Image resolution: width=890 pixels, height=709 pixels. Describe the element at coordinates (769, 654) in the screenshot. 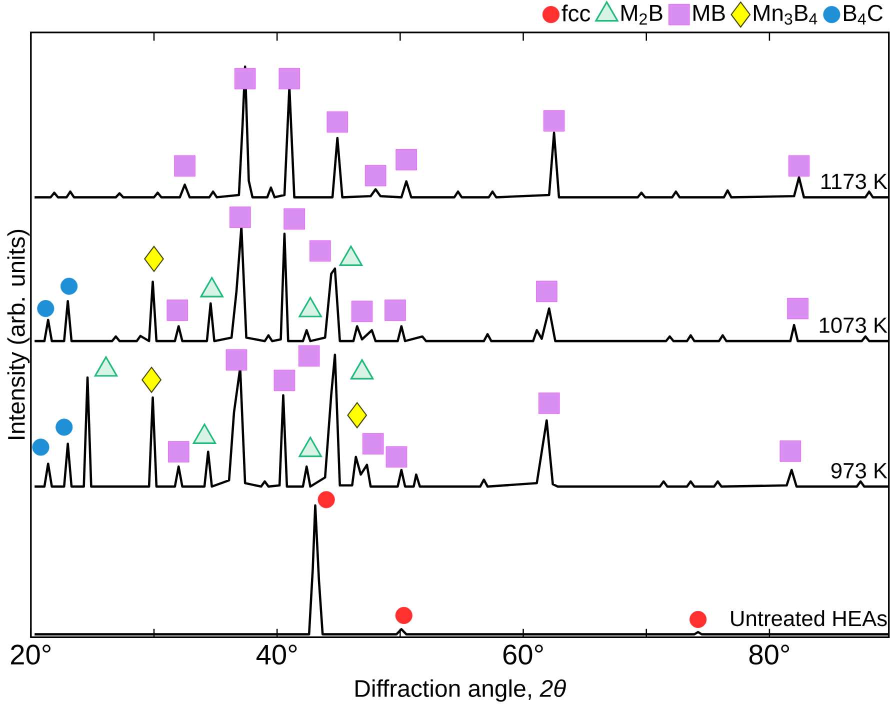

I see `x-tick-label: 80°` at that location.